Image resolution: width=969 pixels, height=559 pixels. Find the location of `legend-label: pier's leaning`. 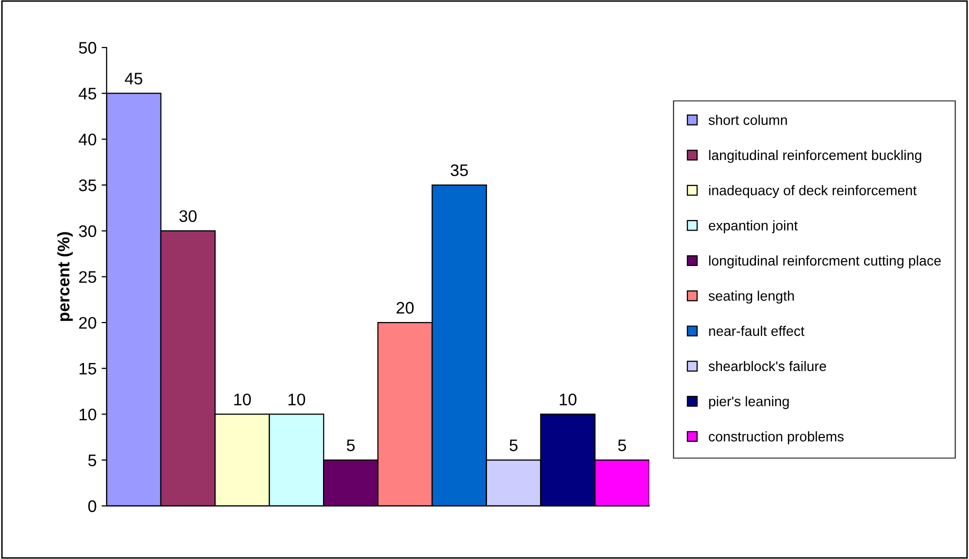

legend-label: pier's leaning is located at coordinates (749, 403).